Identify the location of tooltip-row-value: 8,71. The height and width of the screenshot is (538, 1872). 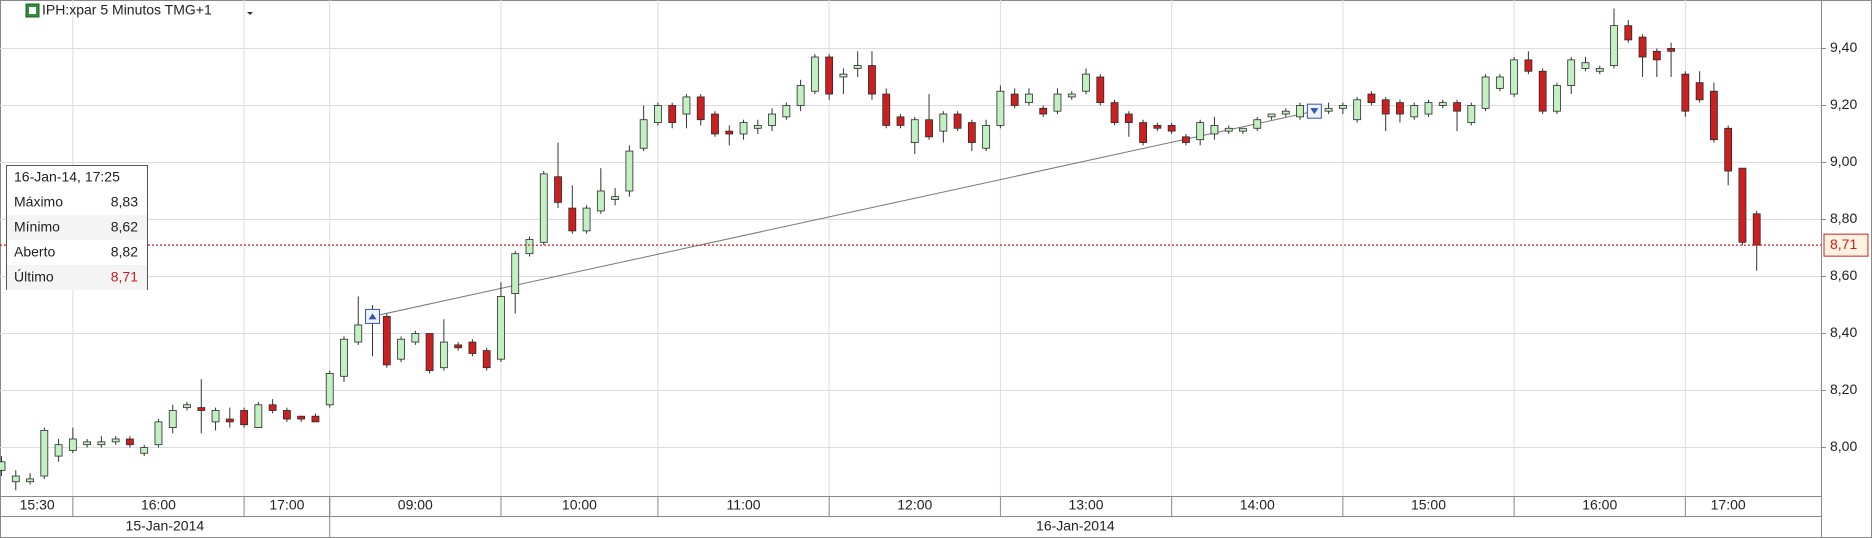
(124, 277).